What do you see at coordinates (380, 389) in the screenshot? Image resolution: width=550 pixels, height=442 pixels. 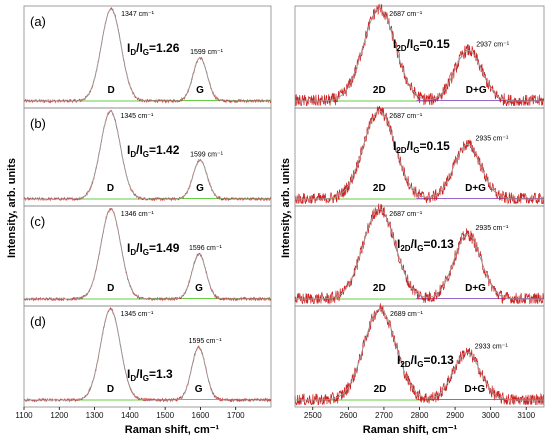 I see `right-row-4-band-1-name: 2D` at bounding box center [380, 389].